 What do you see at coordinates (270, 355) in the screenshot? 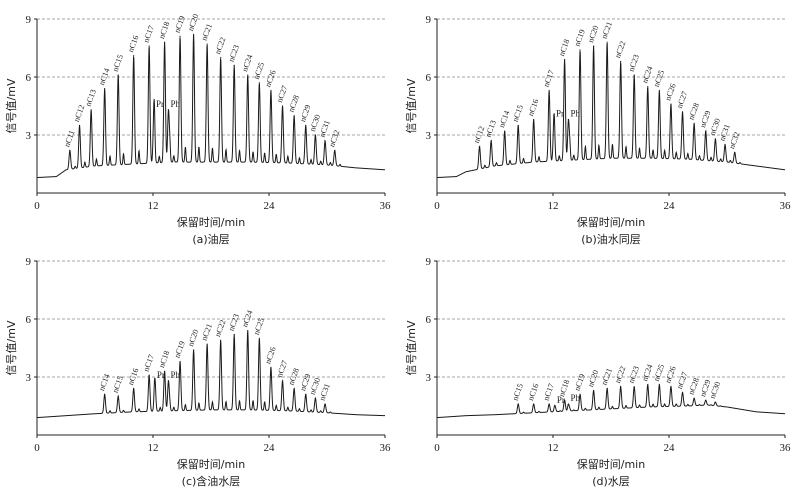
I see `peak-label-group: nC26` at bounding box center [270, 355].